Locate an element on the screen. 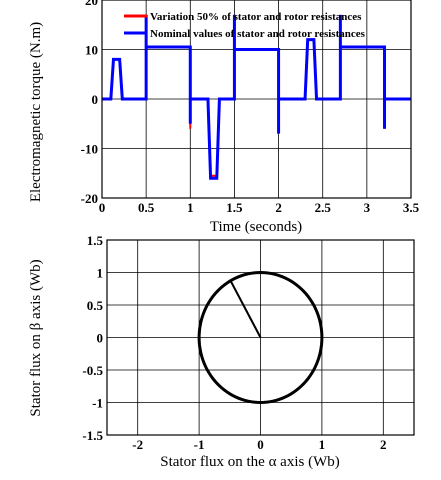 This screenshot has width=441, height=480. flux-start-transient is located at coordinates (246, 309).